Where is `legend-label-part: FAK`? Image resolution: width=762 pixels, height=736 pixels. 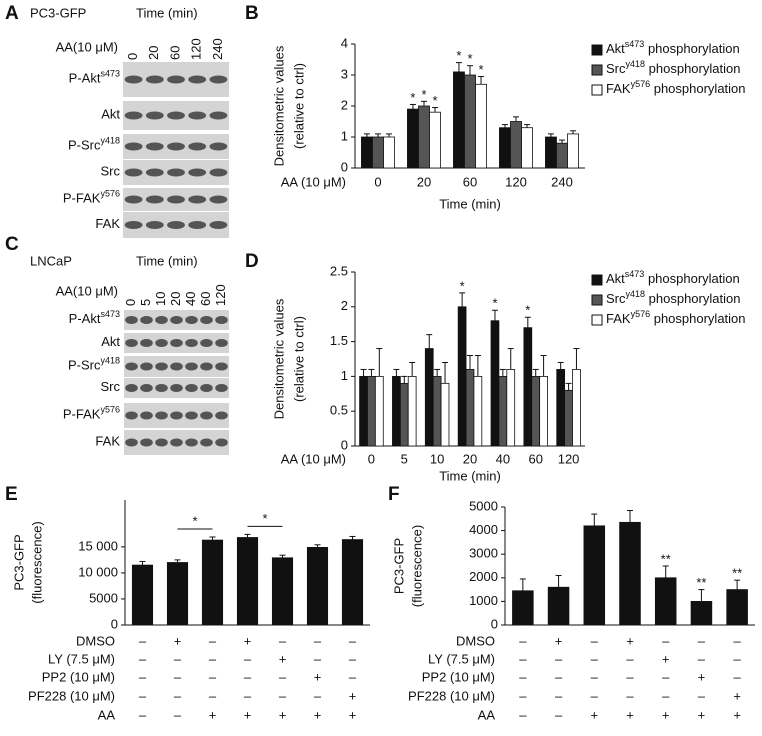 legend-label-part: FAK is located at coordinates (618, 318).